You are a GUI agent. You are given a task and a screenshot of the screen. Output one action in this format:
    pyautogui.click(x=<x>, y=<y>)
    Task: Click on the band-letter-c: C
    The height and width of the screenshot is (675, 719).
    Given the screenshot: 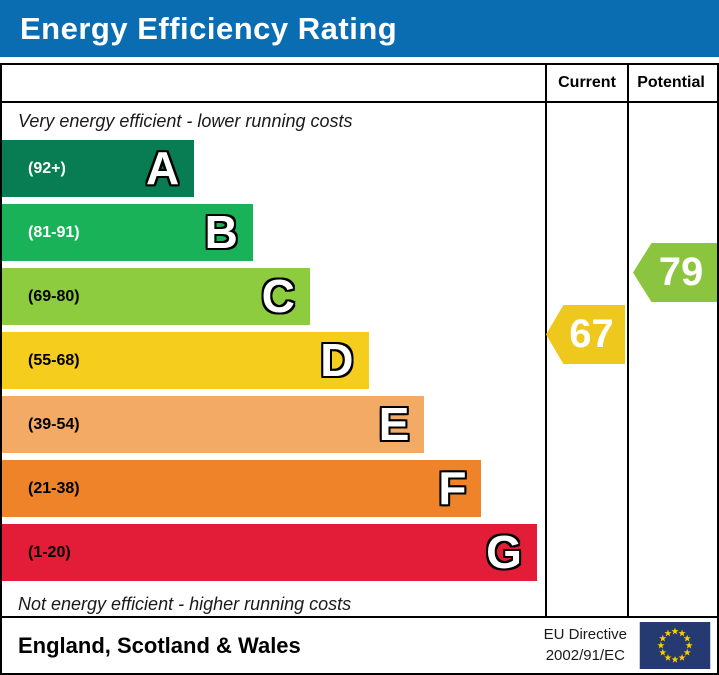 What is the action you would take?
    pyautogui.click(x=278, y=296)
    